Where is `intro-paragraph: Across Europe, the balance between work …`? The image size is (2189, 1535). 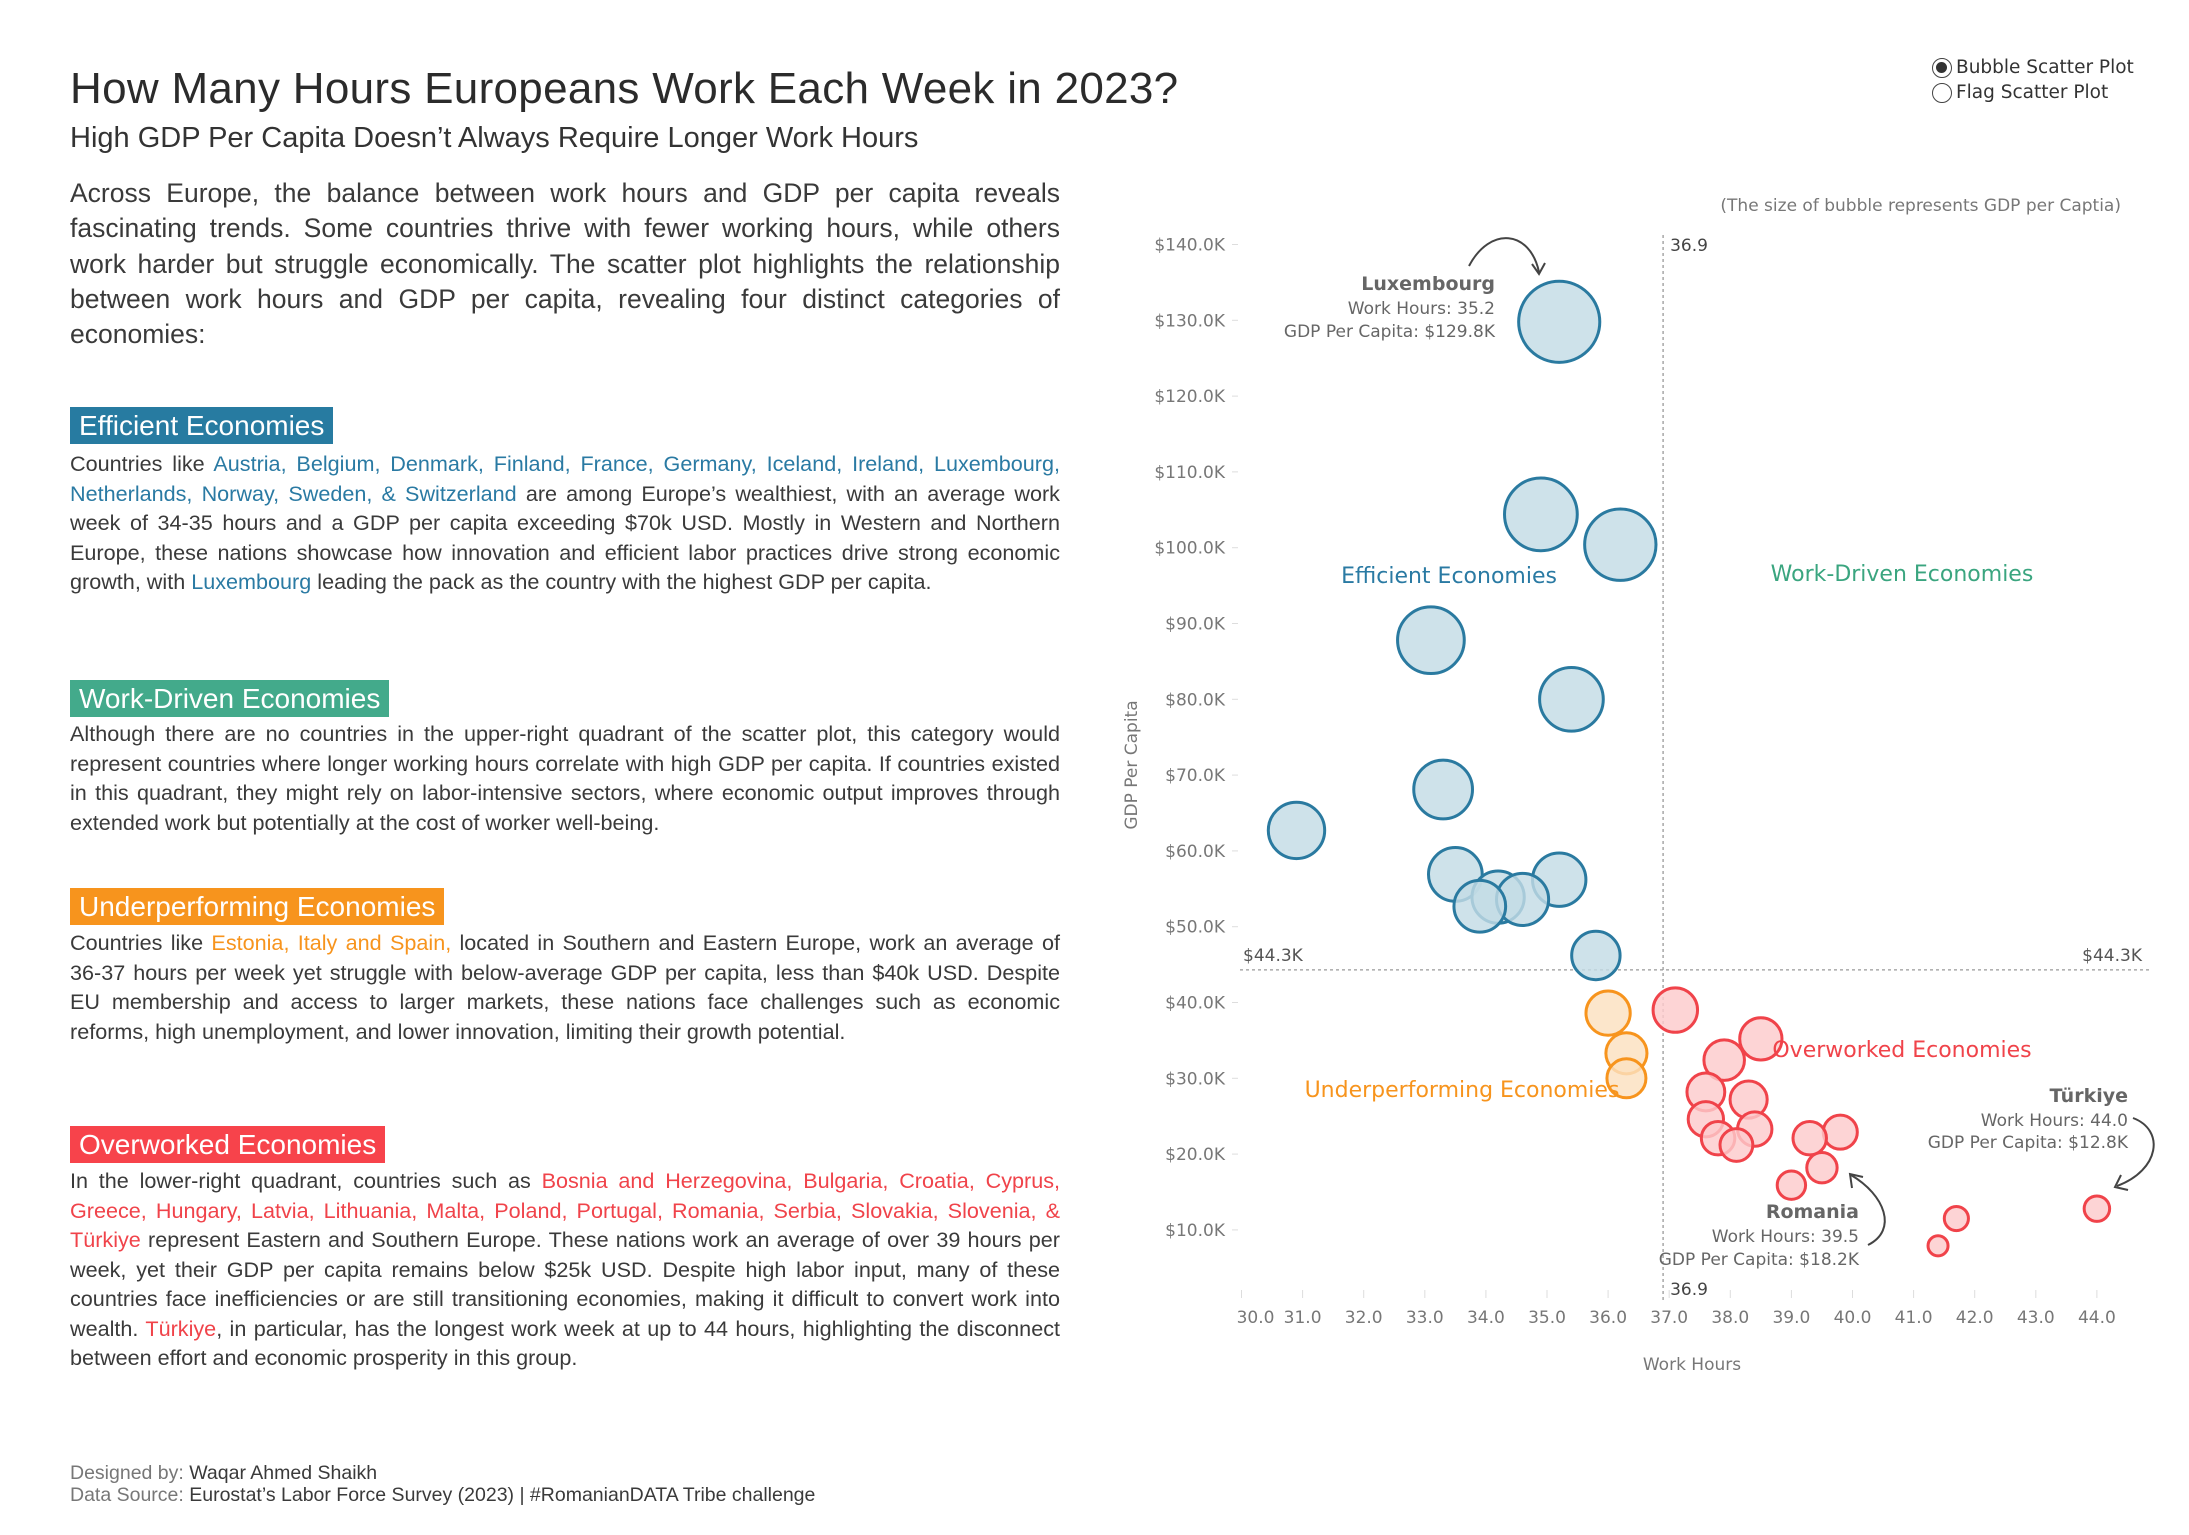 intro-paragraph: Across Europe, the balance between work … is located at coordinates (565, 264).